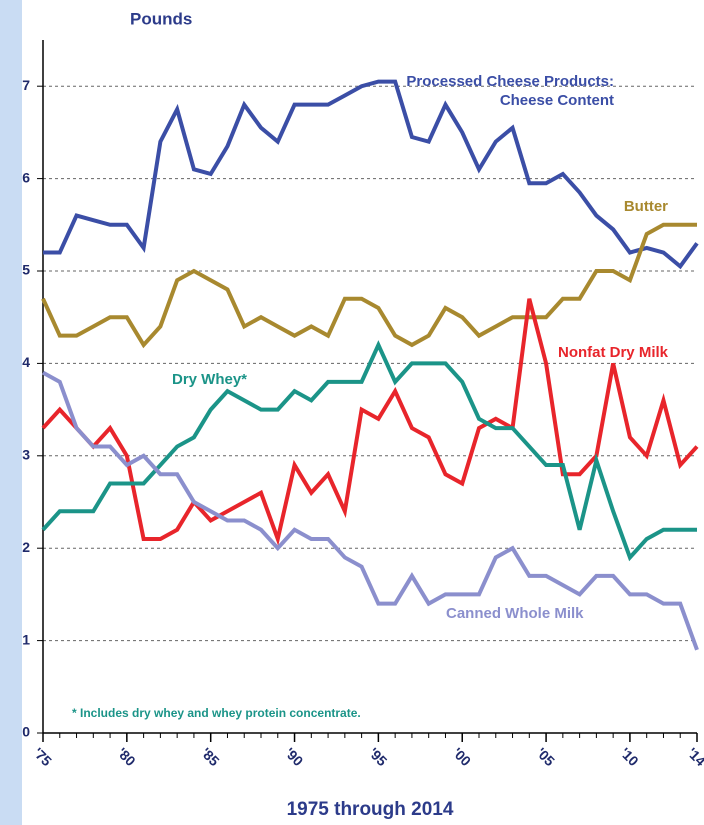 This screenshot has width=704, height=825. What do you see at coordinates (645, 206) in the screenshot?
I see `series-label: Butter` at bounding box center [645, 206].